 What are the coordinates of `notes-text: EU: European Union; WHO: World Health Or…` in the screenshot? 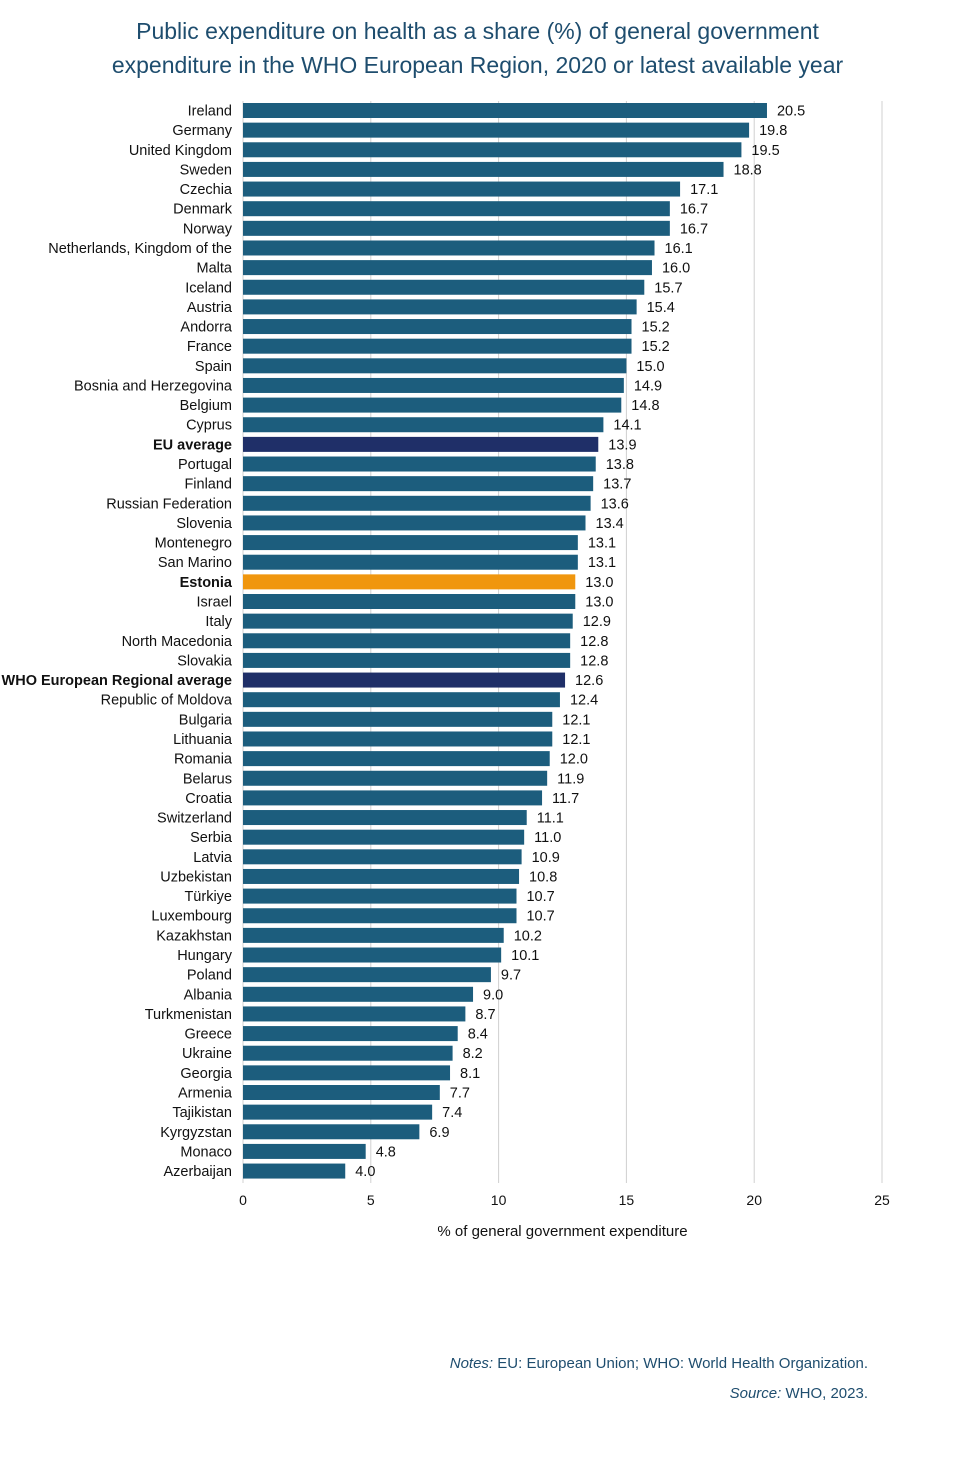 It's located at (680, 1363).